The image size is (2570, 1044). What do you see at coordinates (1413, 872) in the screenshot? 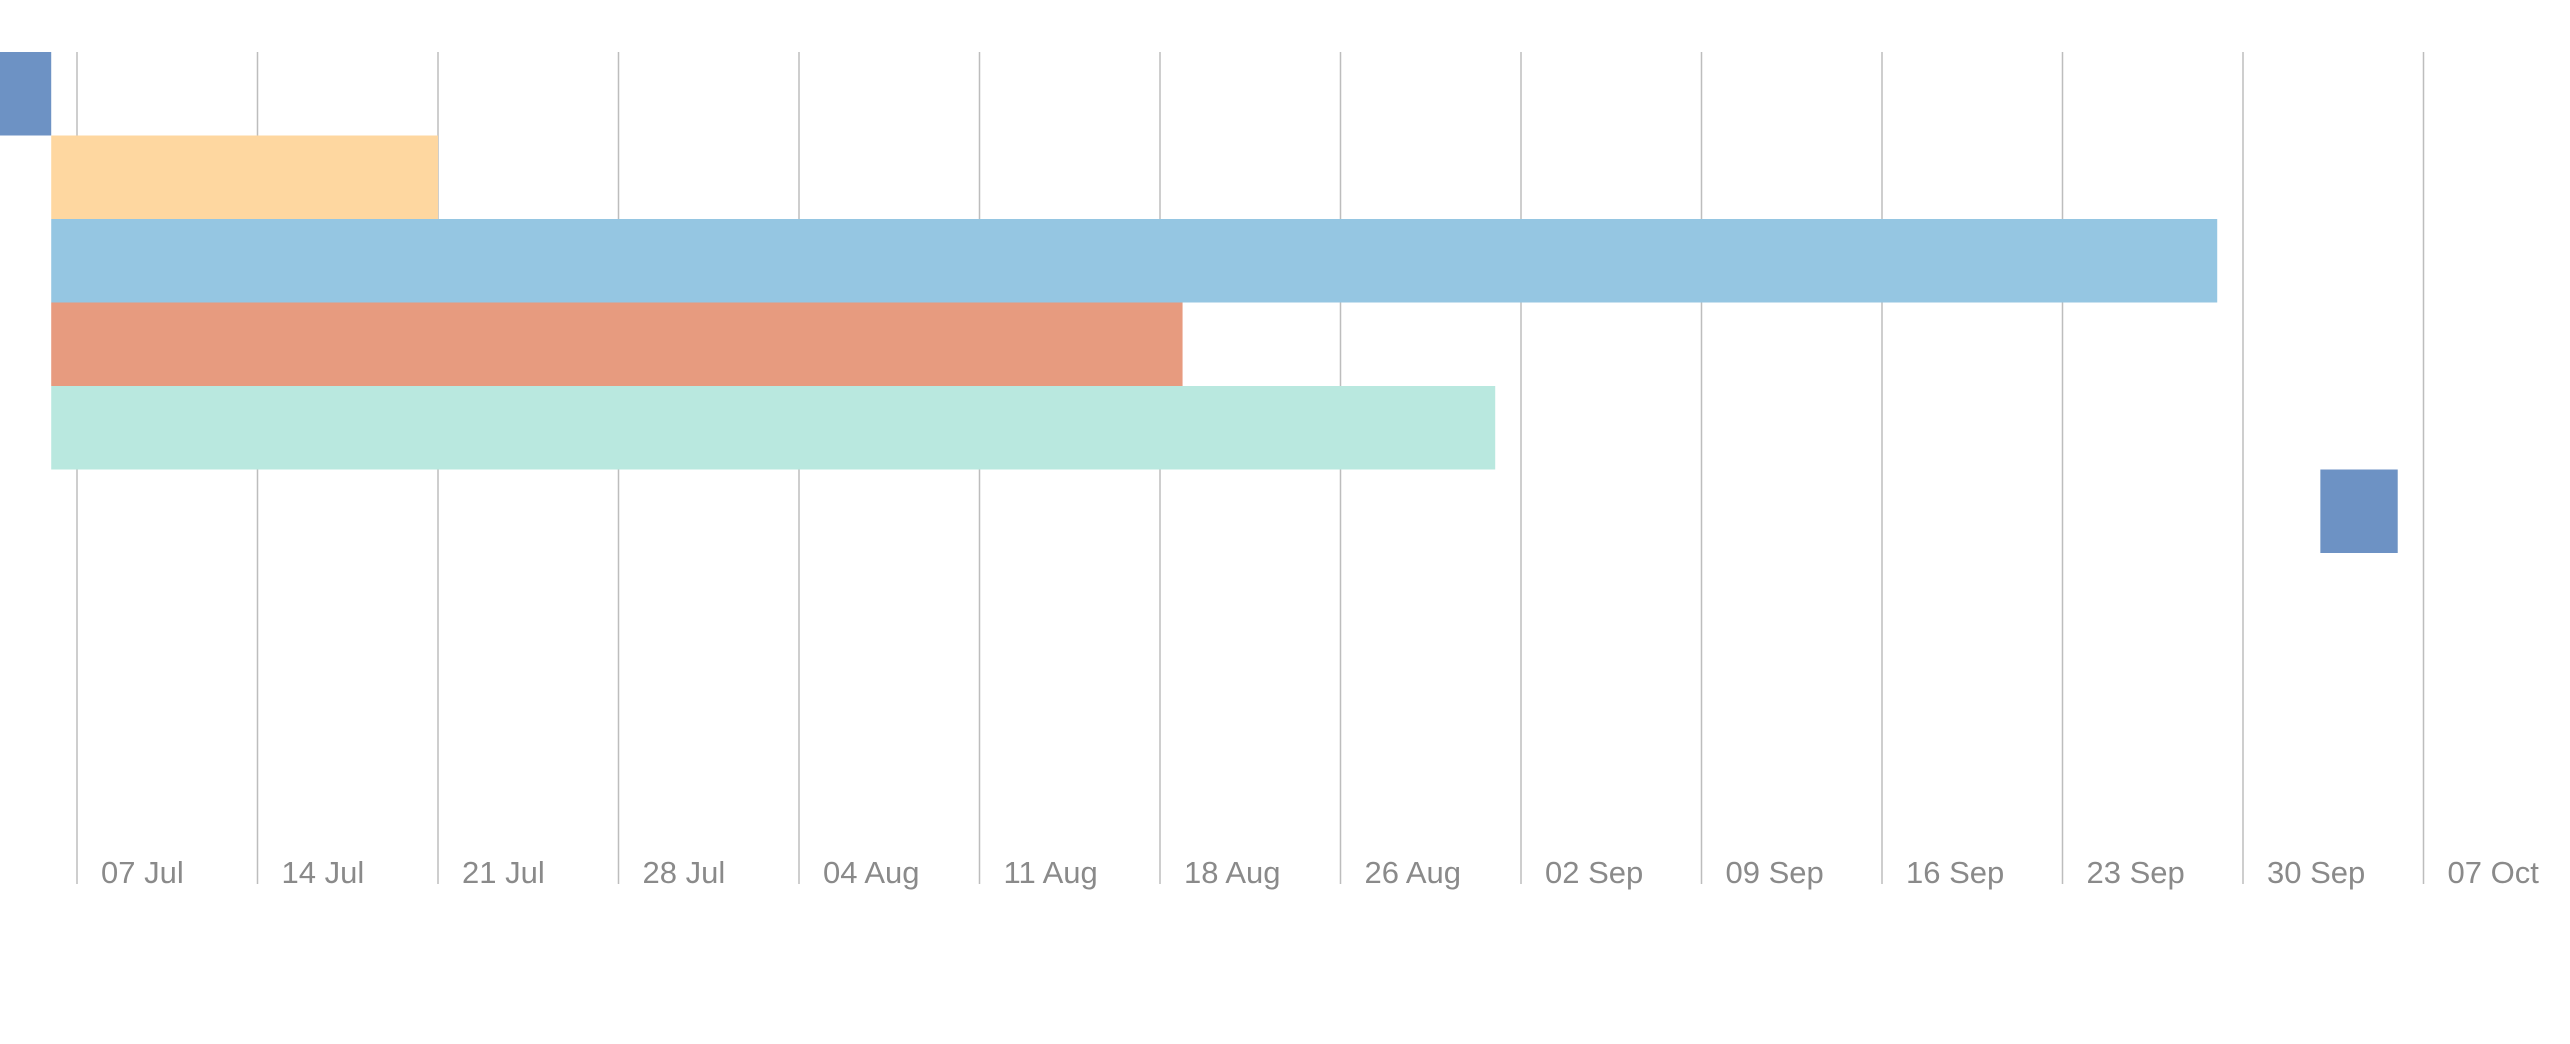
I see `x-tick-label: 26 Aug` at bounding box center [1413, 872].